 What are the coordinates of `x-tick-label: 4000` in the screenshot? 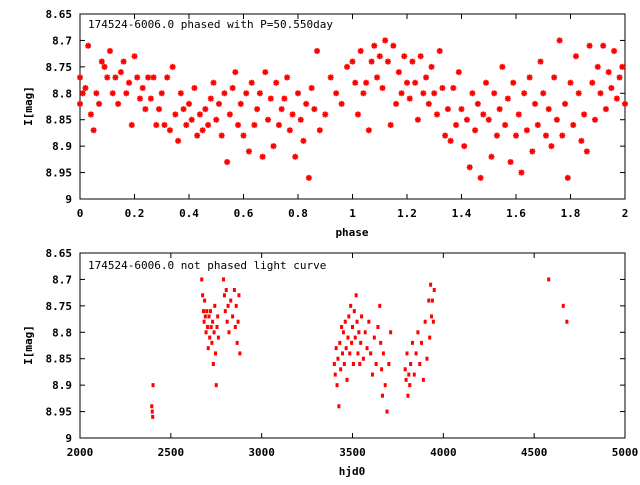 It's located at (443, 452).